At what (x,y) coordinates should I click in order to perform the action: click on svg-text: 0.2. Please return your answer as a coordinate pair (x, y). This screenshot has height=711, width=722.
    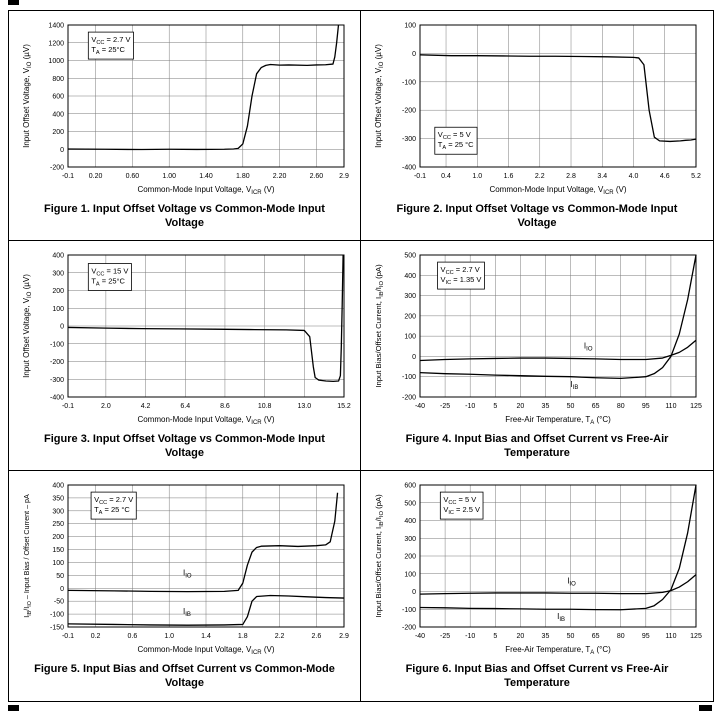
    Looking at the image, I should click on (95, 636).